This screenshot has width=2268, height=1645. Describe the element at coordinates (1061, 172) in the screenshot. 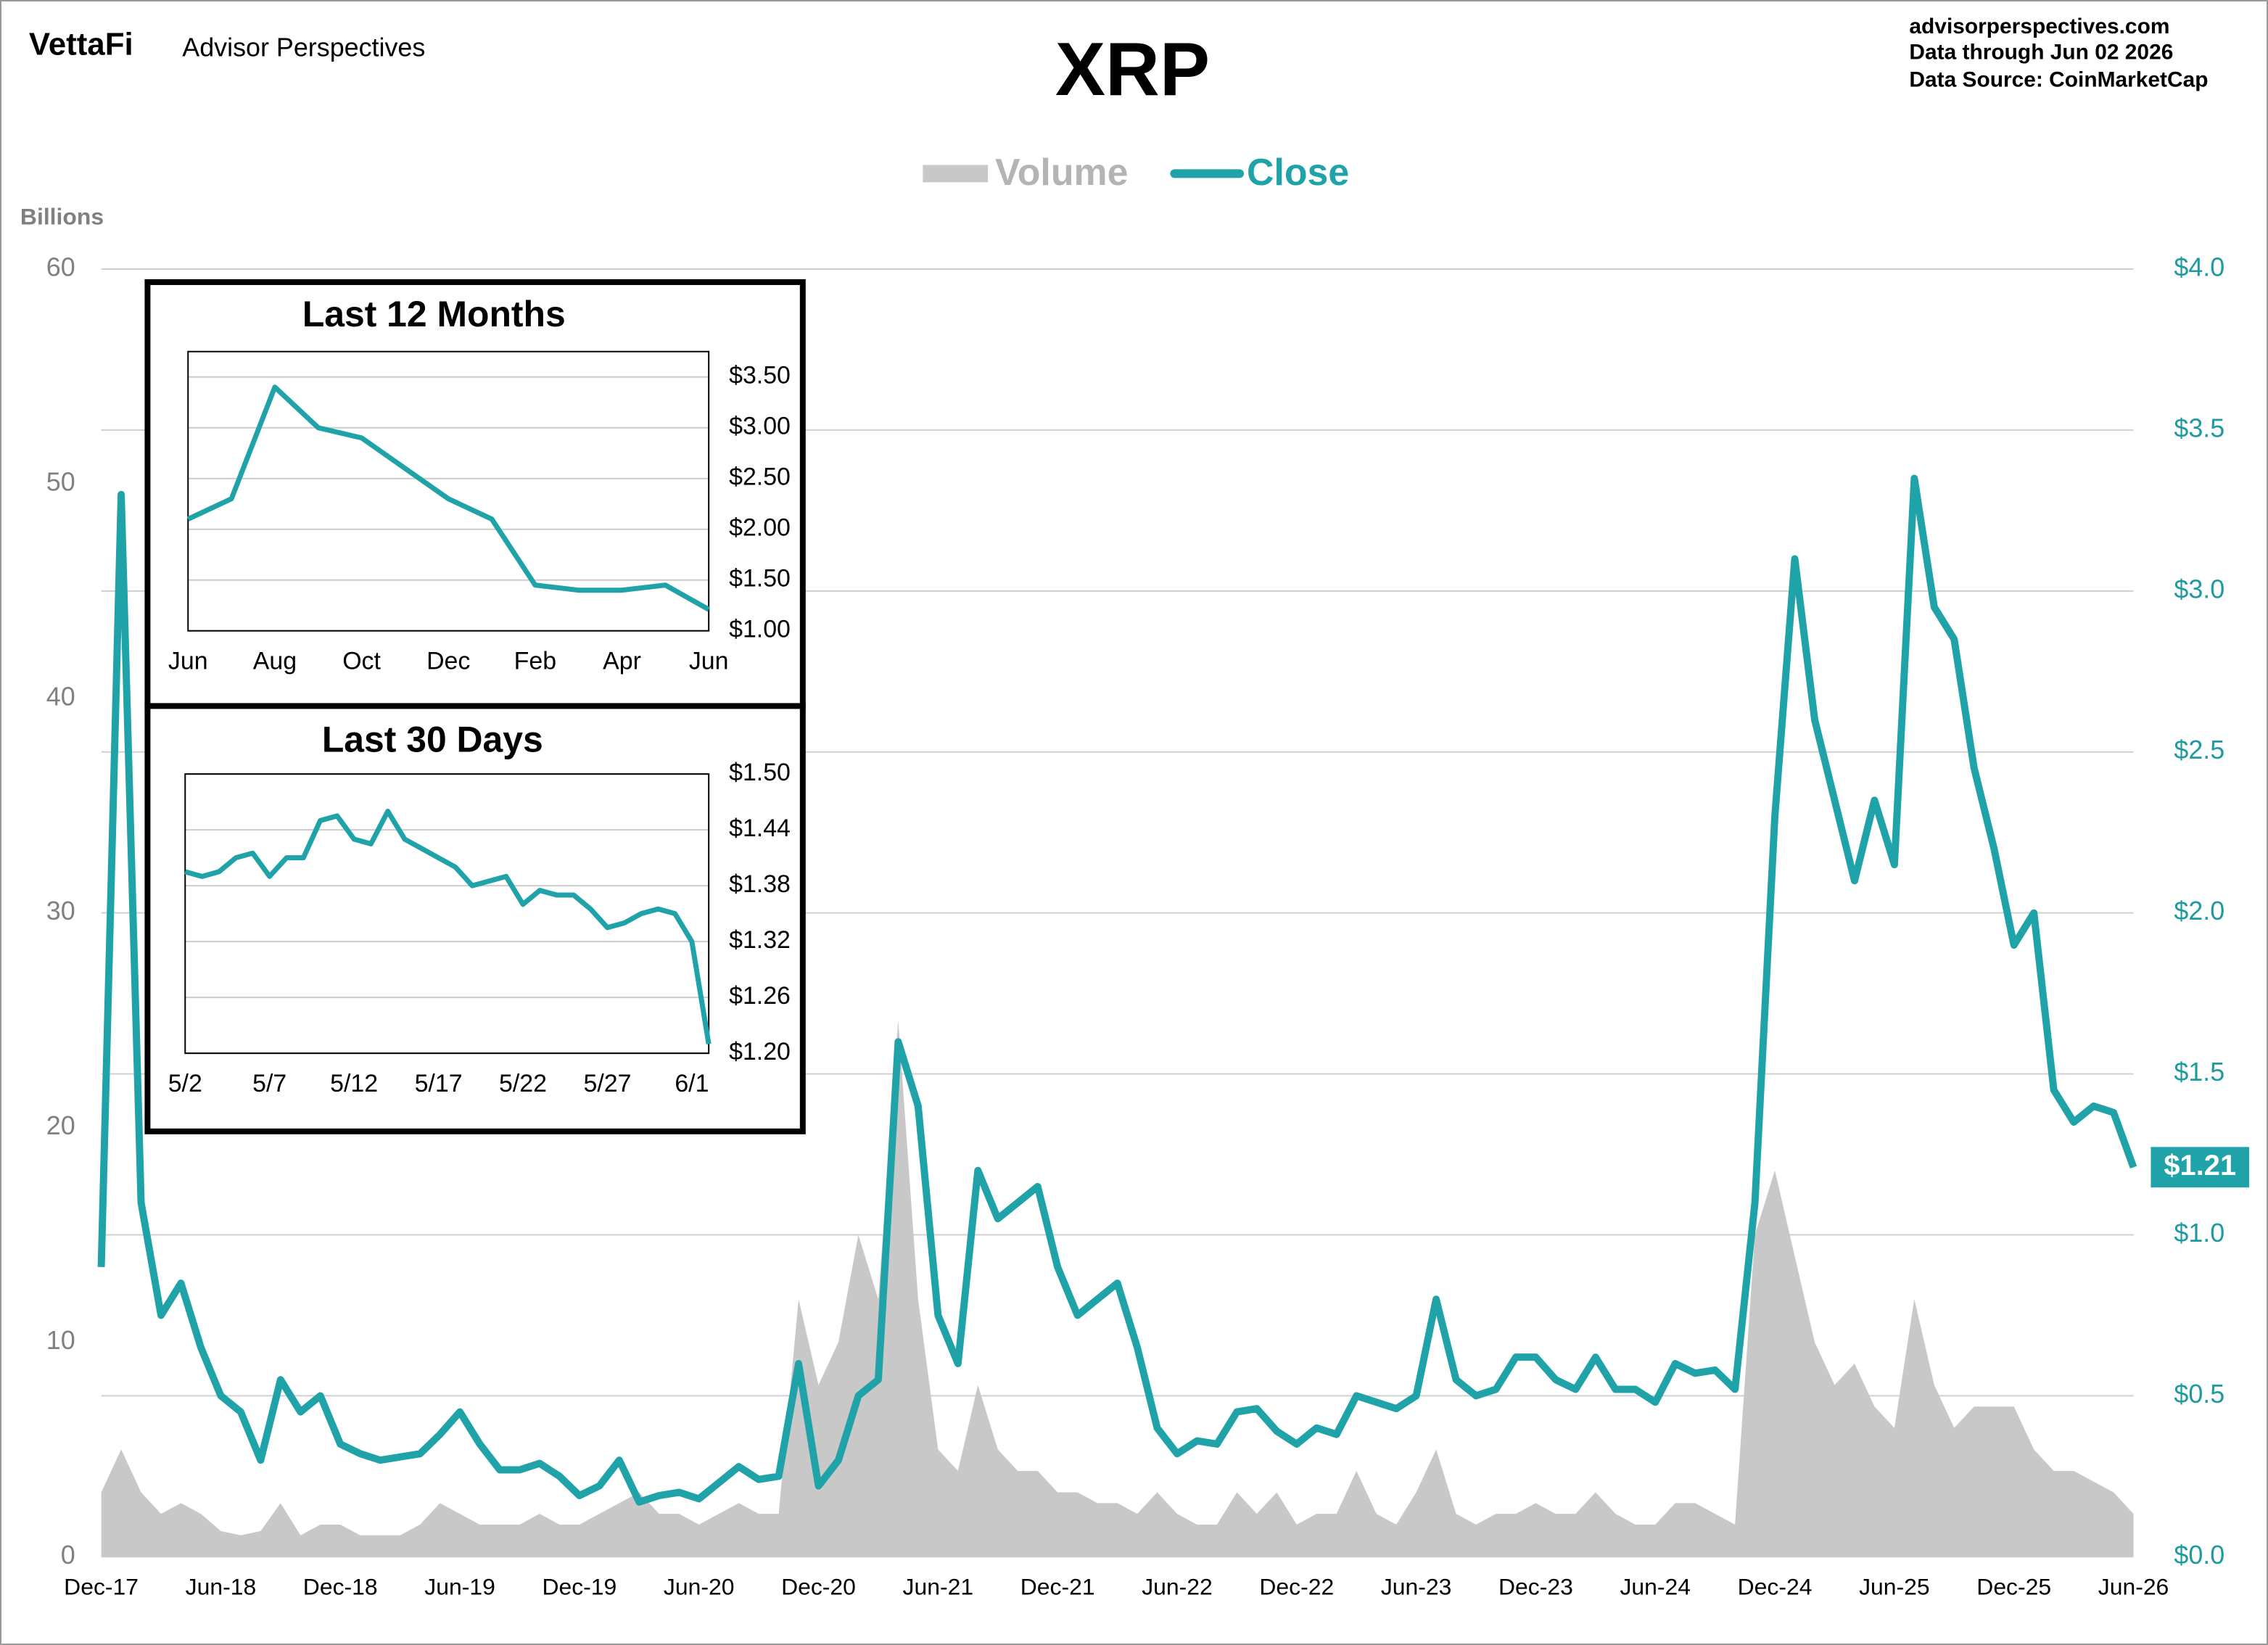

I see `legend-label: Volume` at that location.